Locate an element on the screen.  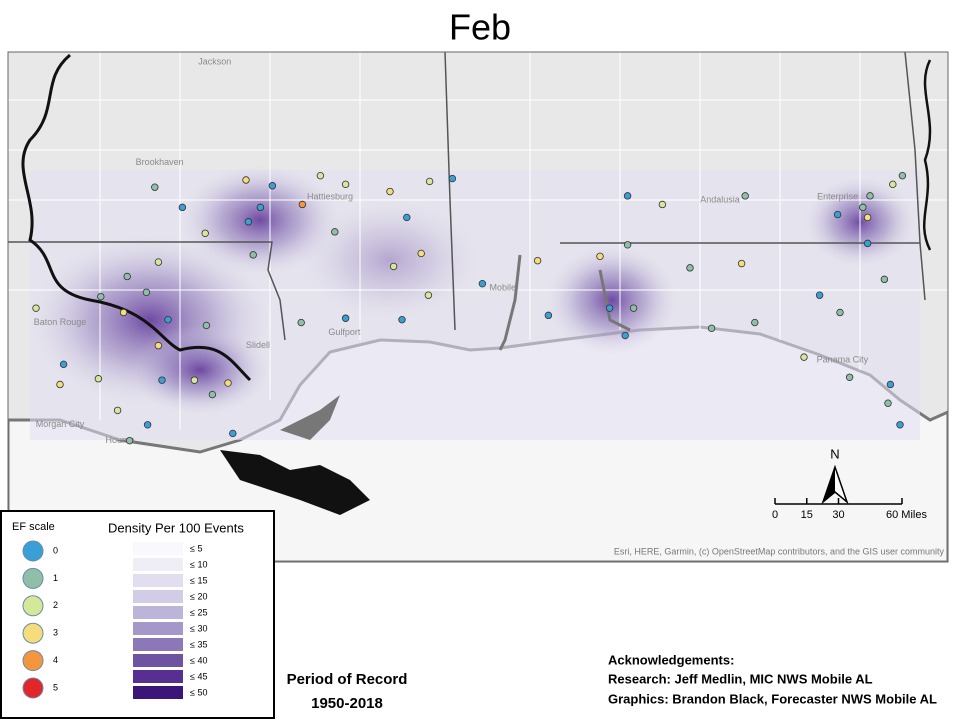
acknowledgement: Research: Jeff Medlin, MIC NWS Mobile AL is located at coordinates (740, 678).